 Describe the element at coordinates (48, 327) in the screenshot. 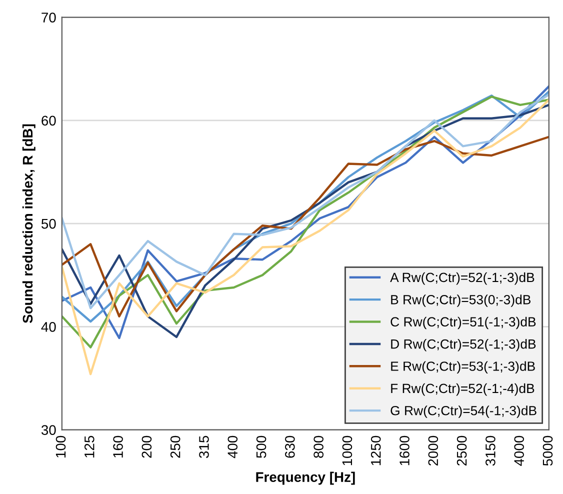

I see `y-tick-label: 40` at that location.